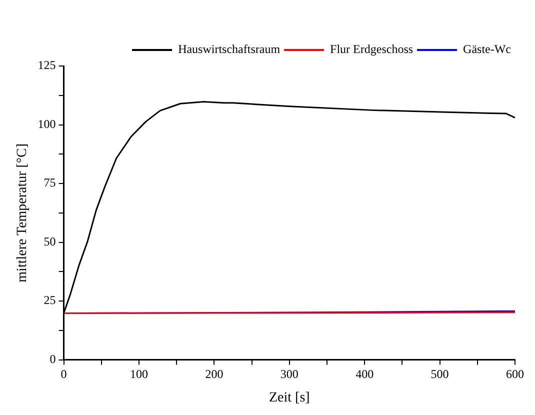 The height and width of the screenshot is (415, 535). Describe the element at coordinates (50, 241) in the screenshot. I see `y-tick-label: 50` at that location.